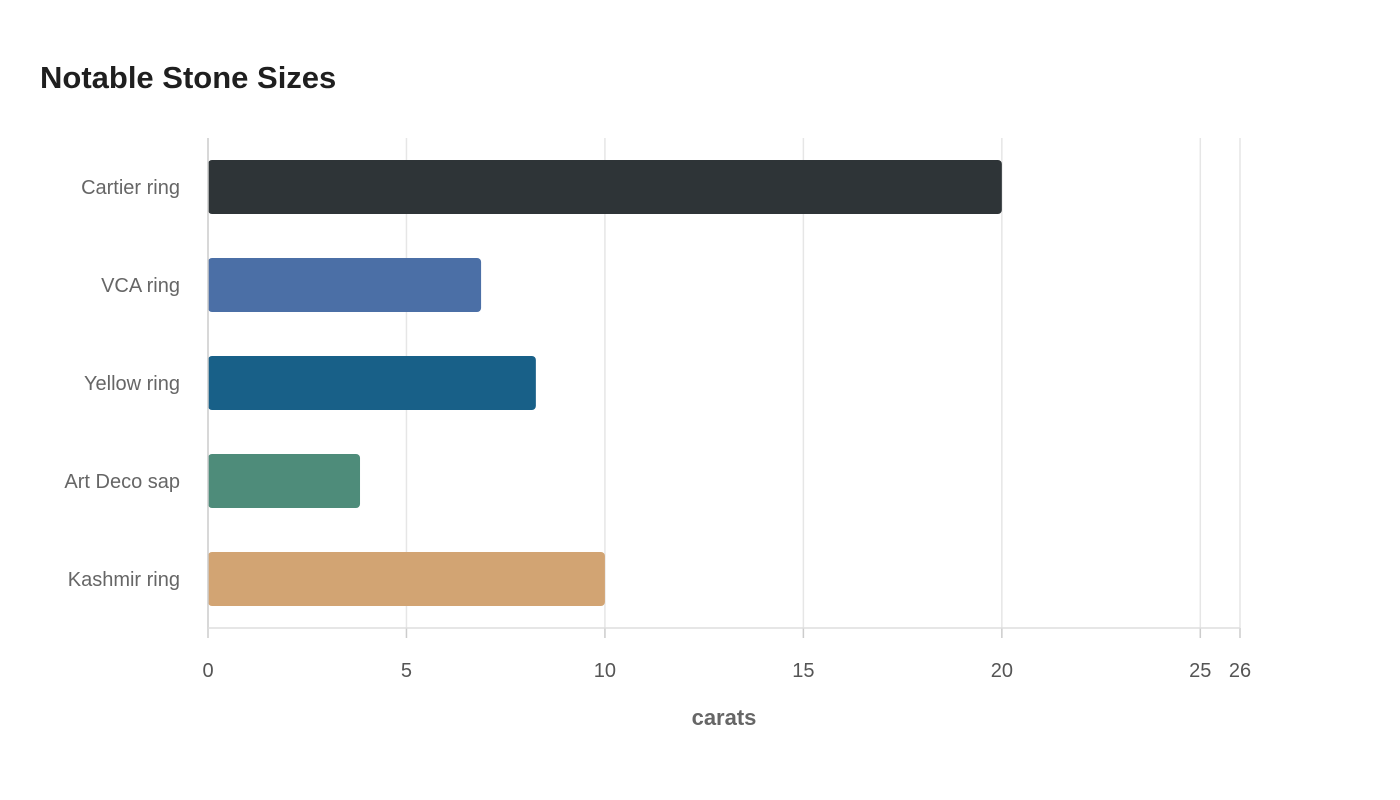 This screenshot has height=800, width=1400. Describe the element at coordinates (1002, 671) in the screenshot. I see `x-tick-label: 20` at that location.